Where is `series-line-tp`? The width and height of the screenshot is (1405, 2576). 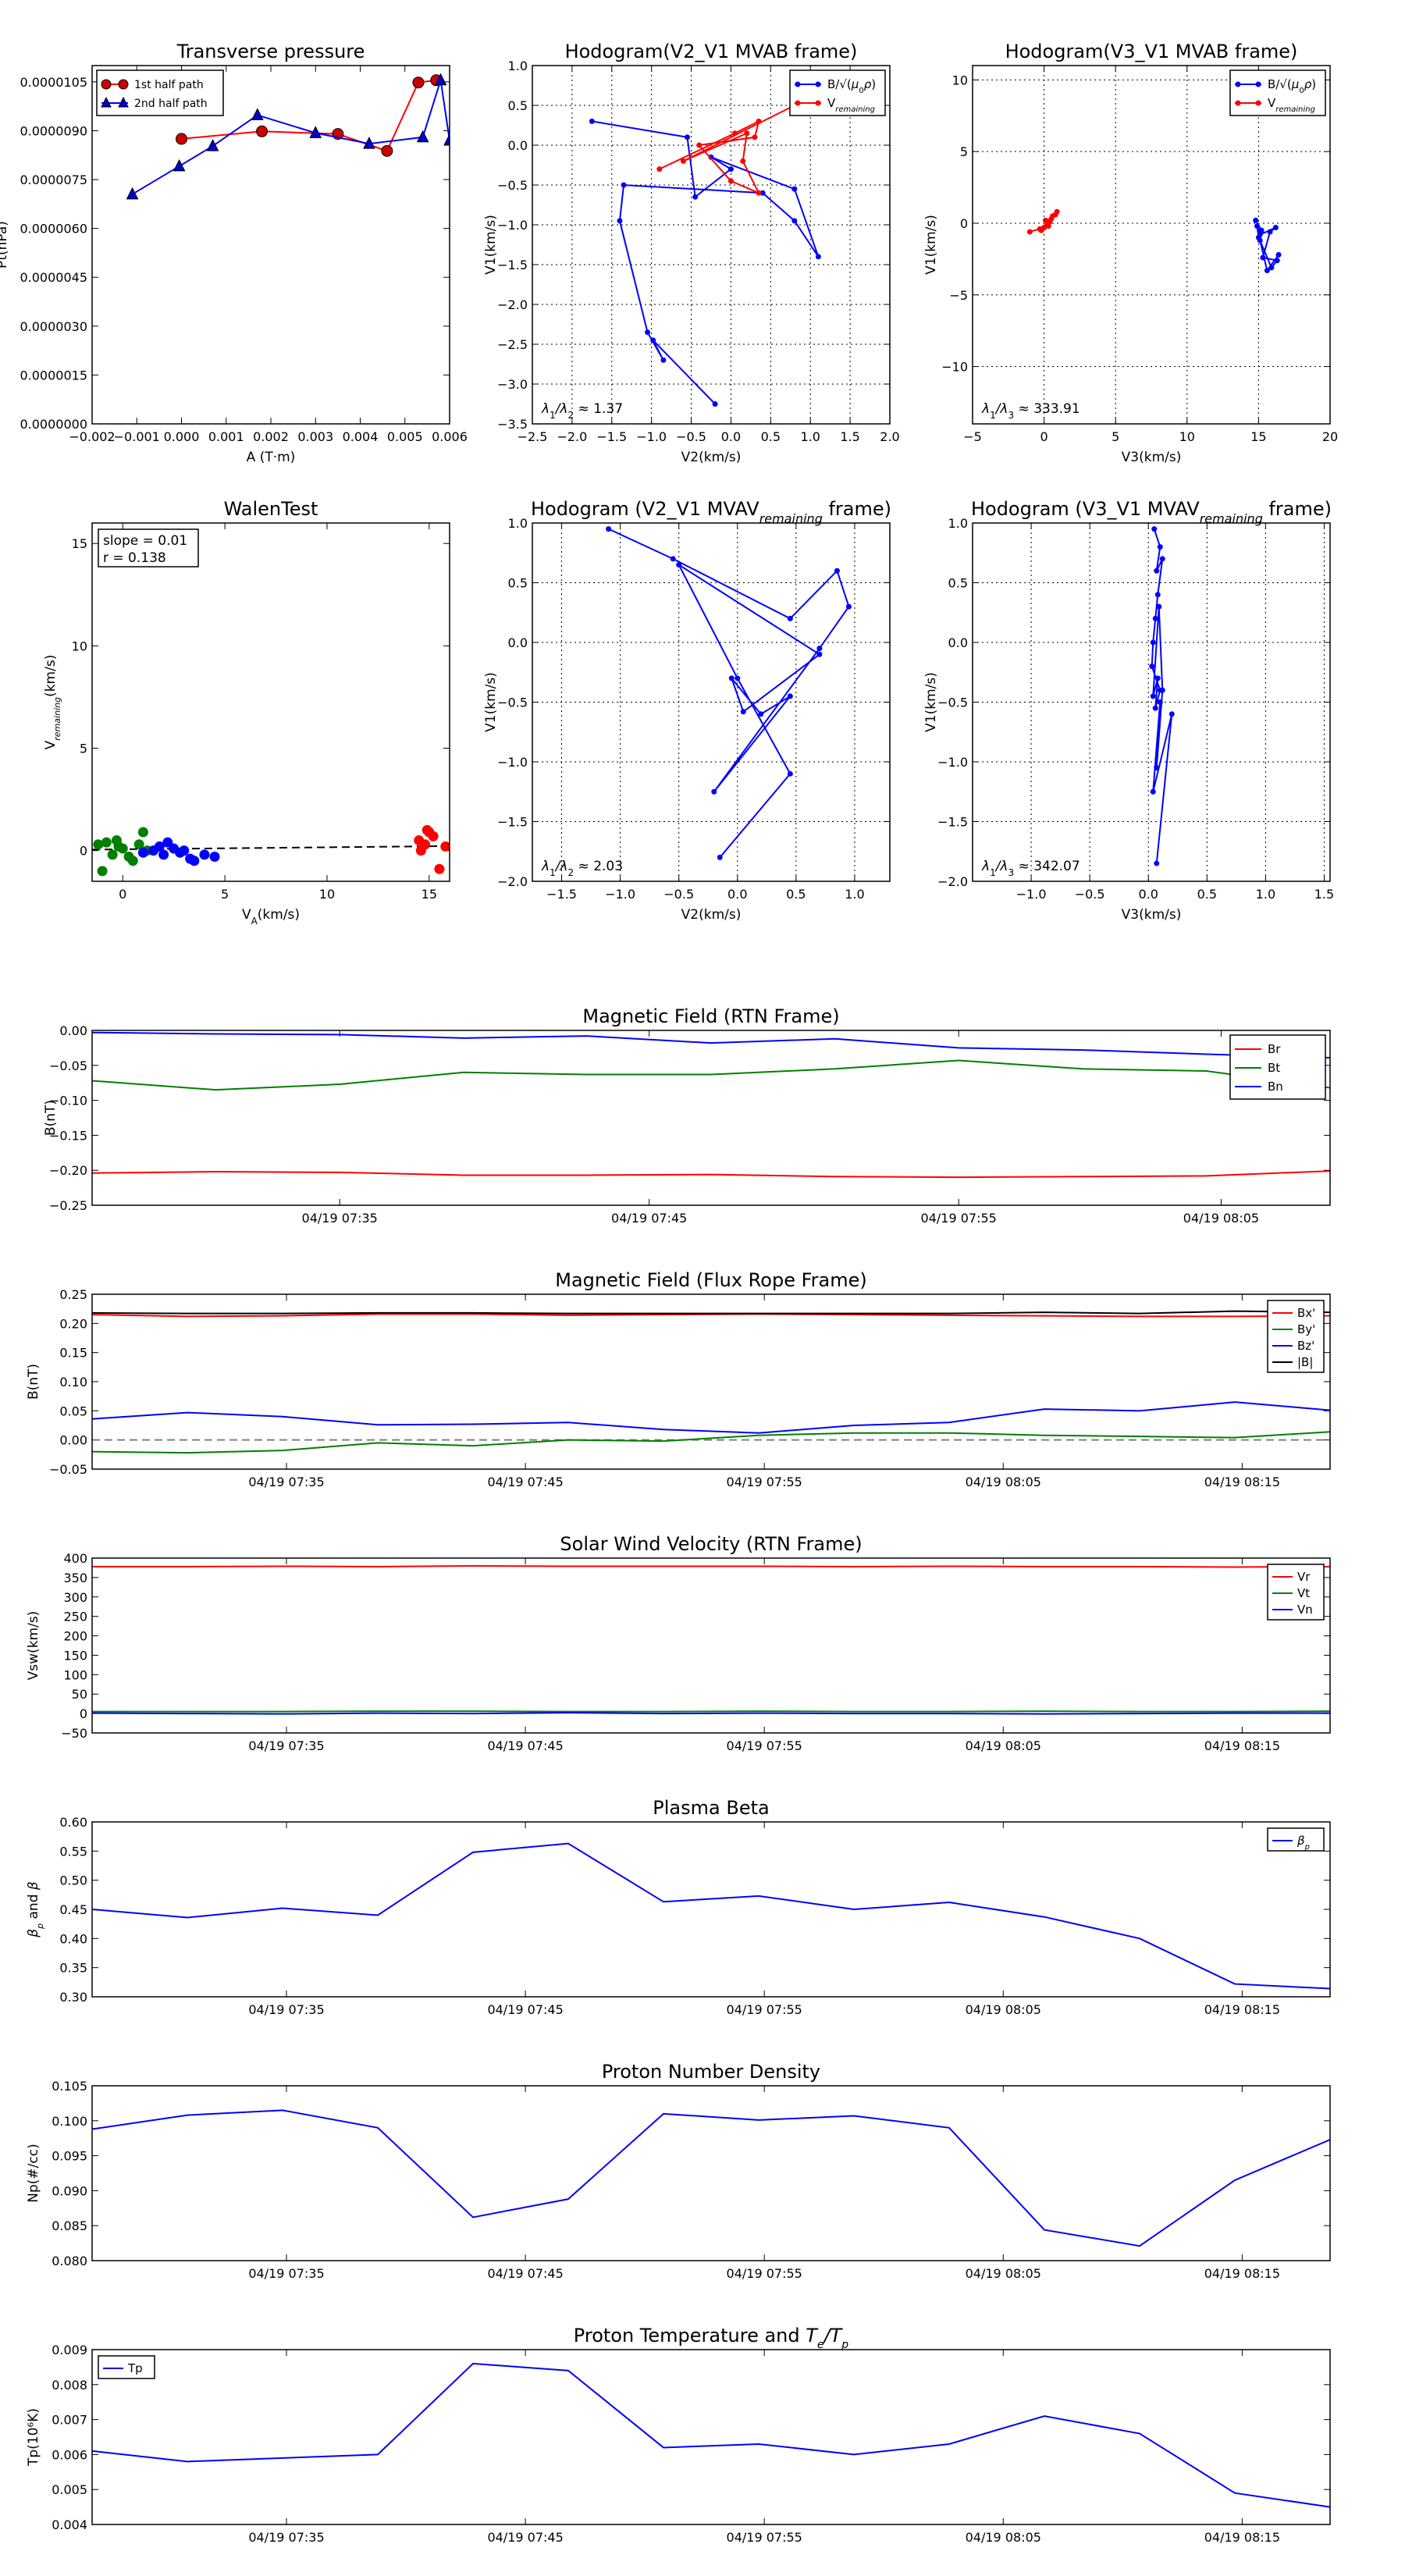
series-line-tp is located at coordinates (711, 2435).